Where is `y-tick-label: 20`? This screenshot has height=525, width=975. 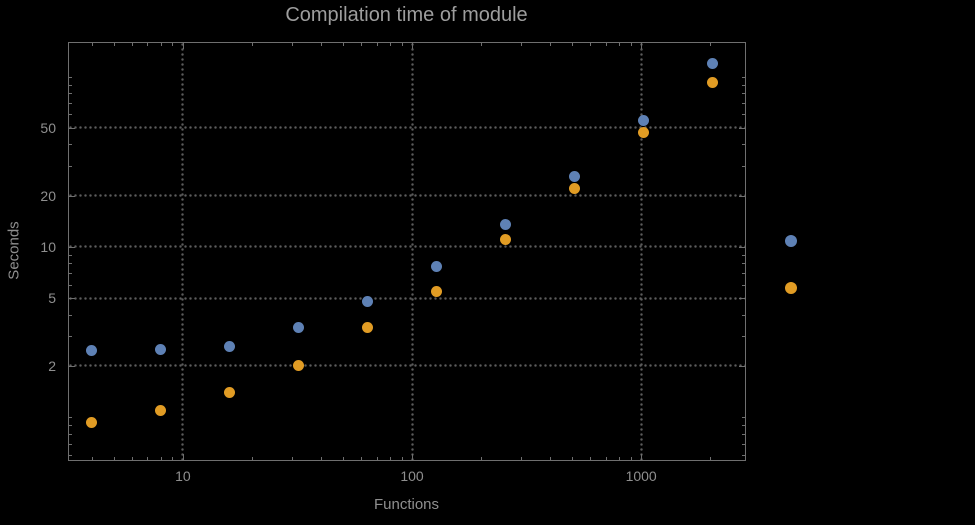
y-tick-label: 20 is located at coordinates (48, 195).